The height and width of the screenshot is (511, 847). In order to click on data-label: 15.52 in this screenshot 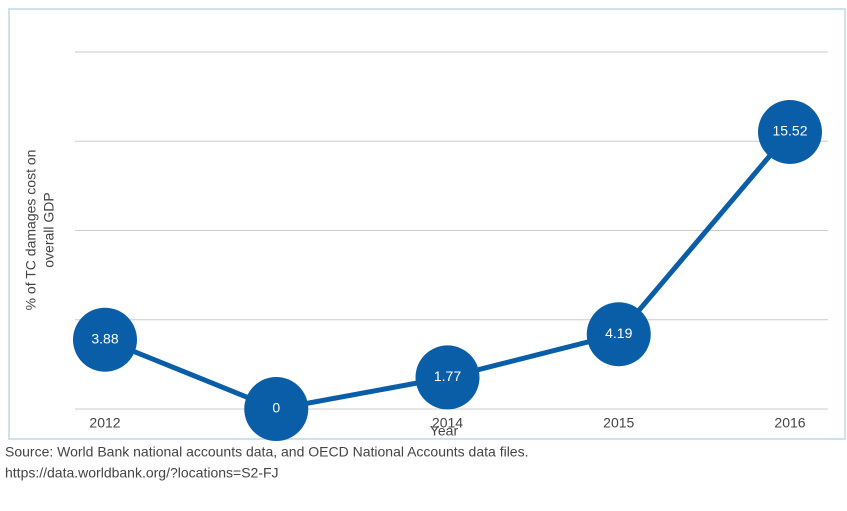, I will do `click(789, 131)`.